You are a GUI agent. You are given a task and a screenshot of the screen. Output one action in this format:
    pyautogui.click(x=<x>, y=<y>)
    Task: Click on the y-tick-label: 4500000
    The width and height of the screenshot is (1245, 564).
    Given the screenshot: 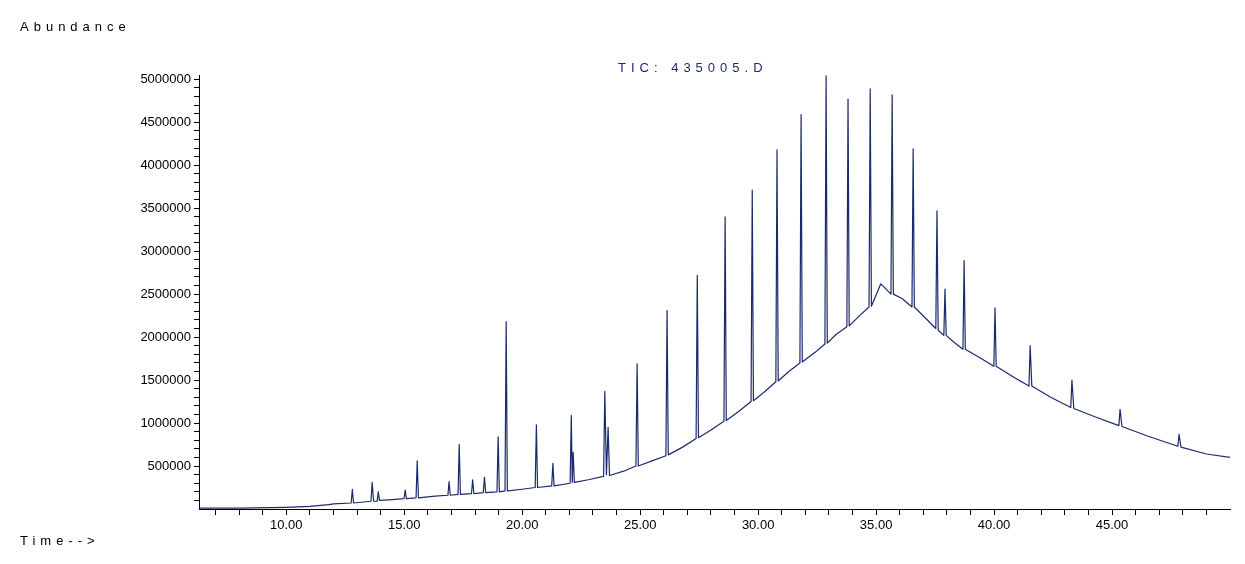 What is the action you would take?
    pyautogui.click(x=165, y=121)
    